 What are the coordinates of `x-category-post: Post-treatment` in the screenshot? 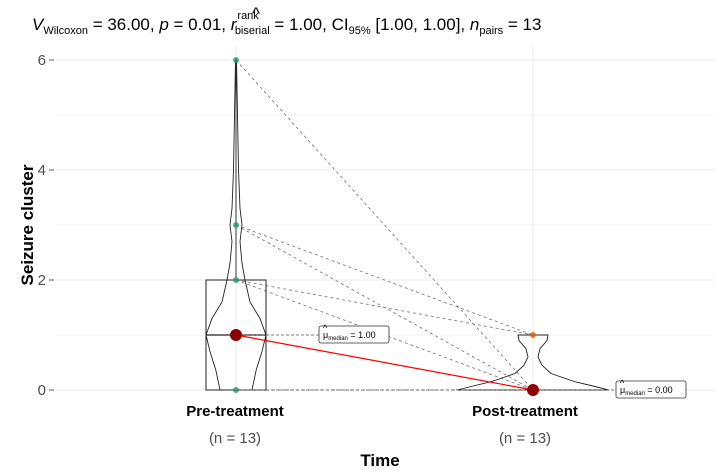 It's located at (525, 411).